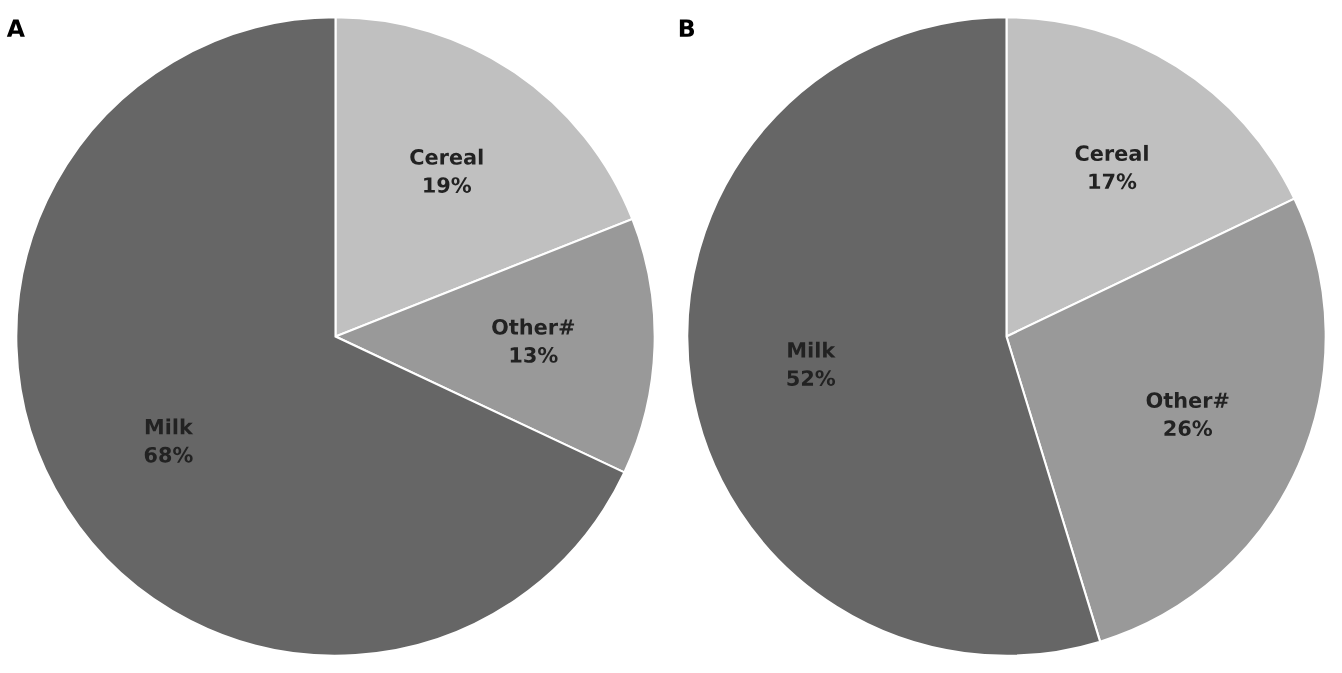 This screenshot has height=673, width=1342. What do you see at coordinates (534, 355) in the screenshot?
I see `data-label: 13%` at bounding box center [534, 355].